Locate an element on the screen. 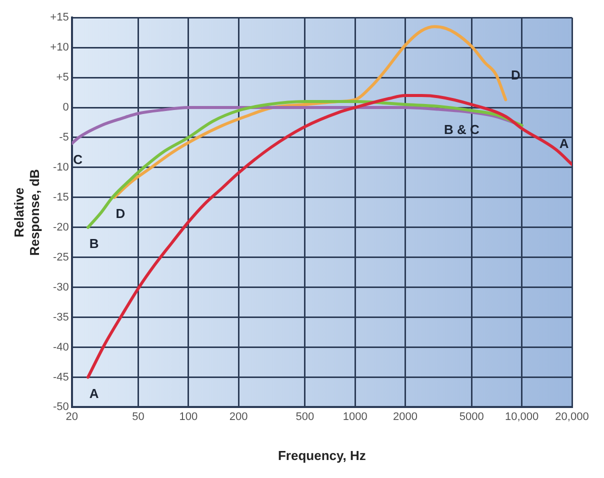 This screenshot has height=478, width=604. y-tick-label: -15 is located at coordinates (60, 197).